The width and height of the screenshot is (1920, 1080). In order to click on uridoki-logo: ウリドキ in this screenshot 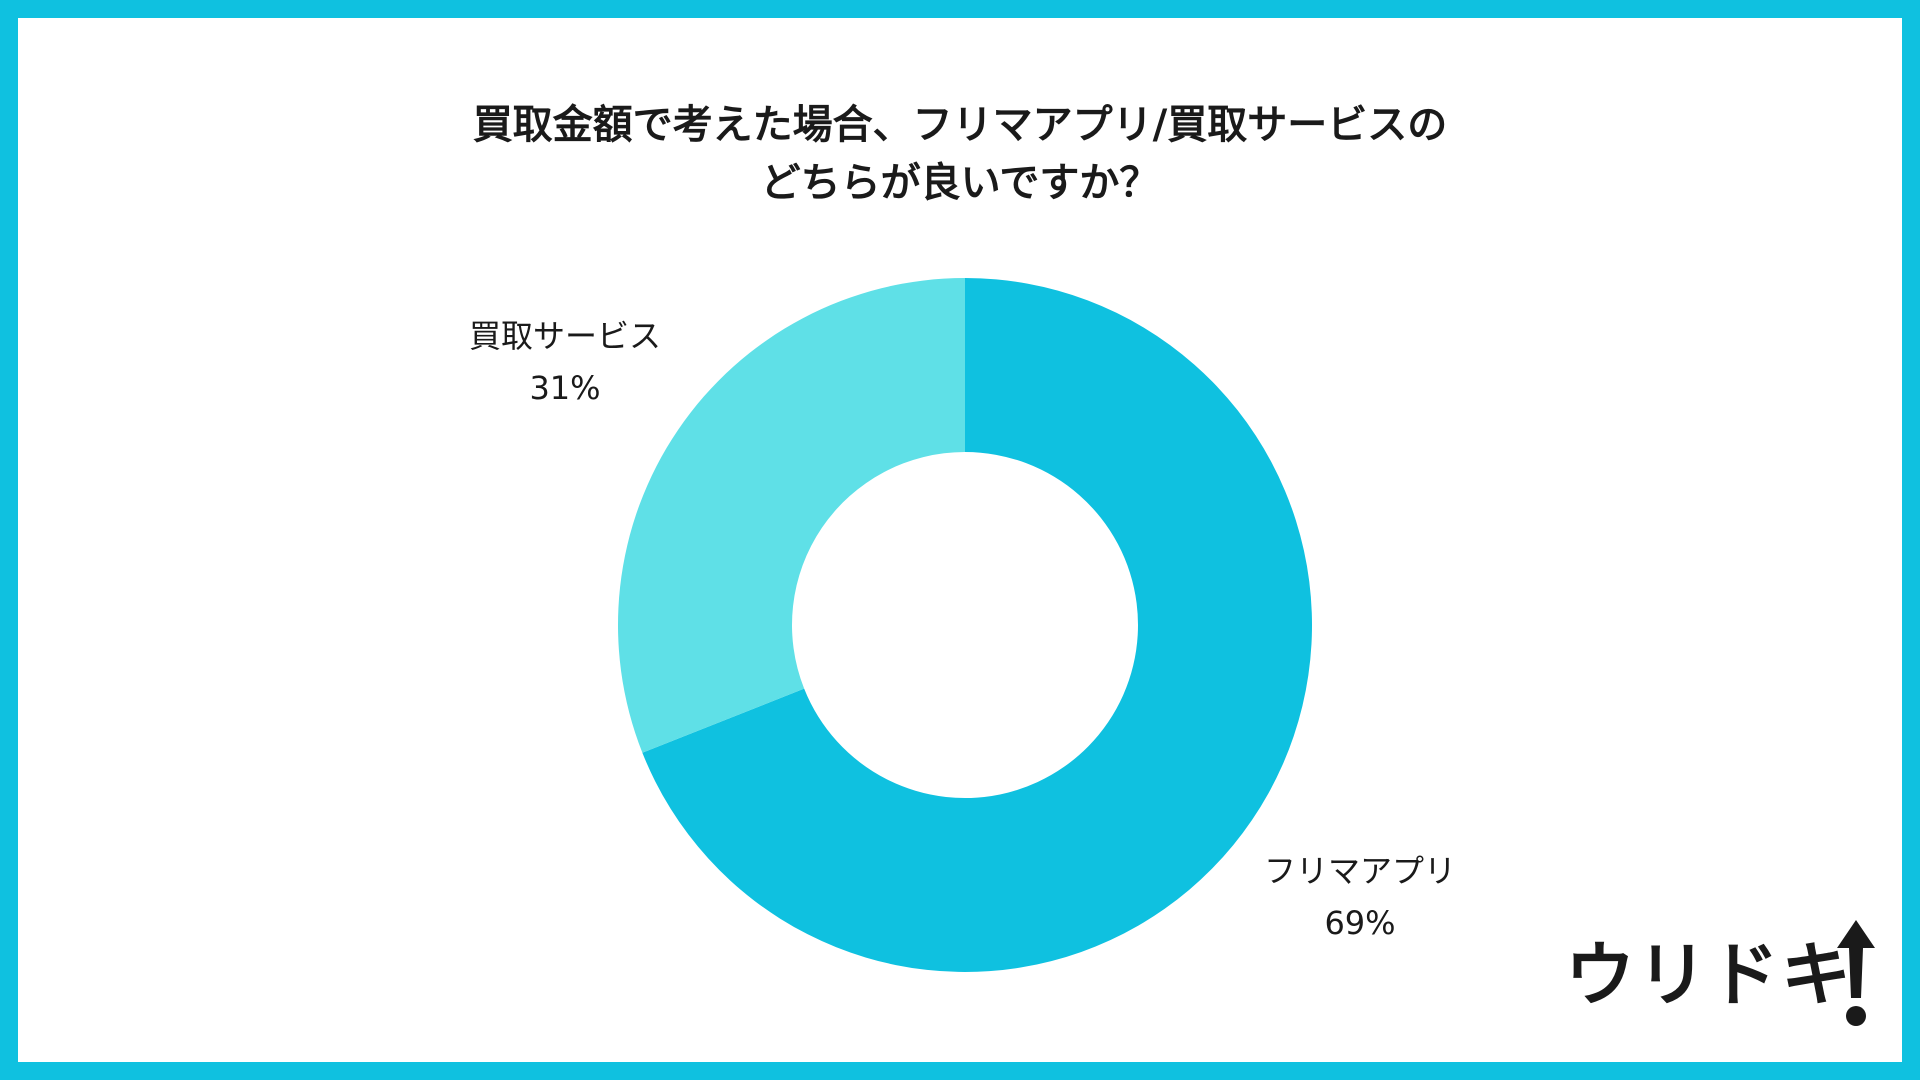, I will do `click(1720, 970)`.